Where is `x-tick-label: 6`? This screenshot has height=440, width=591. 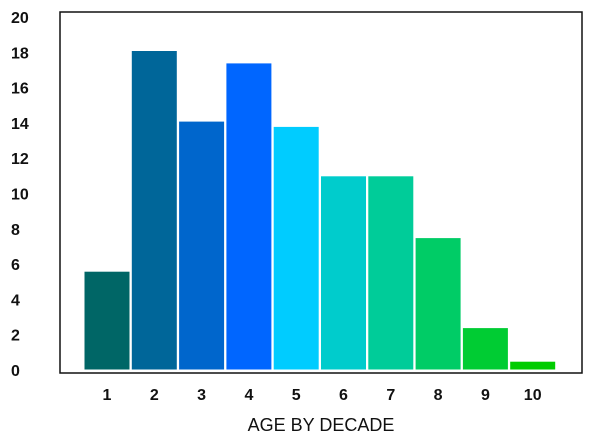 x-tick-label: 6 is located at coordinates (343, 395).